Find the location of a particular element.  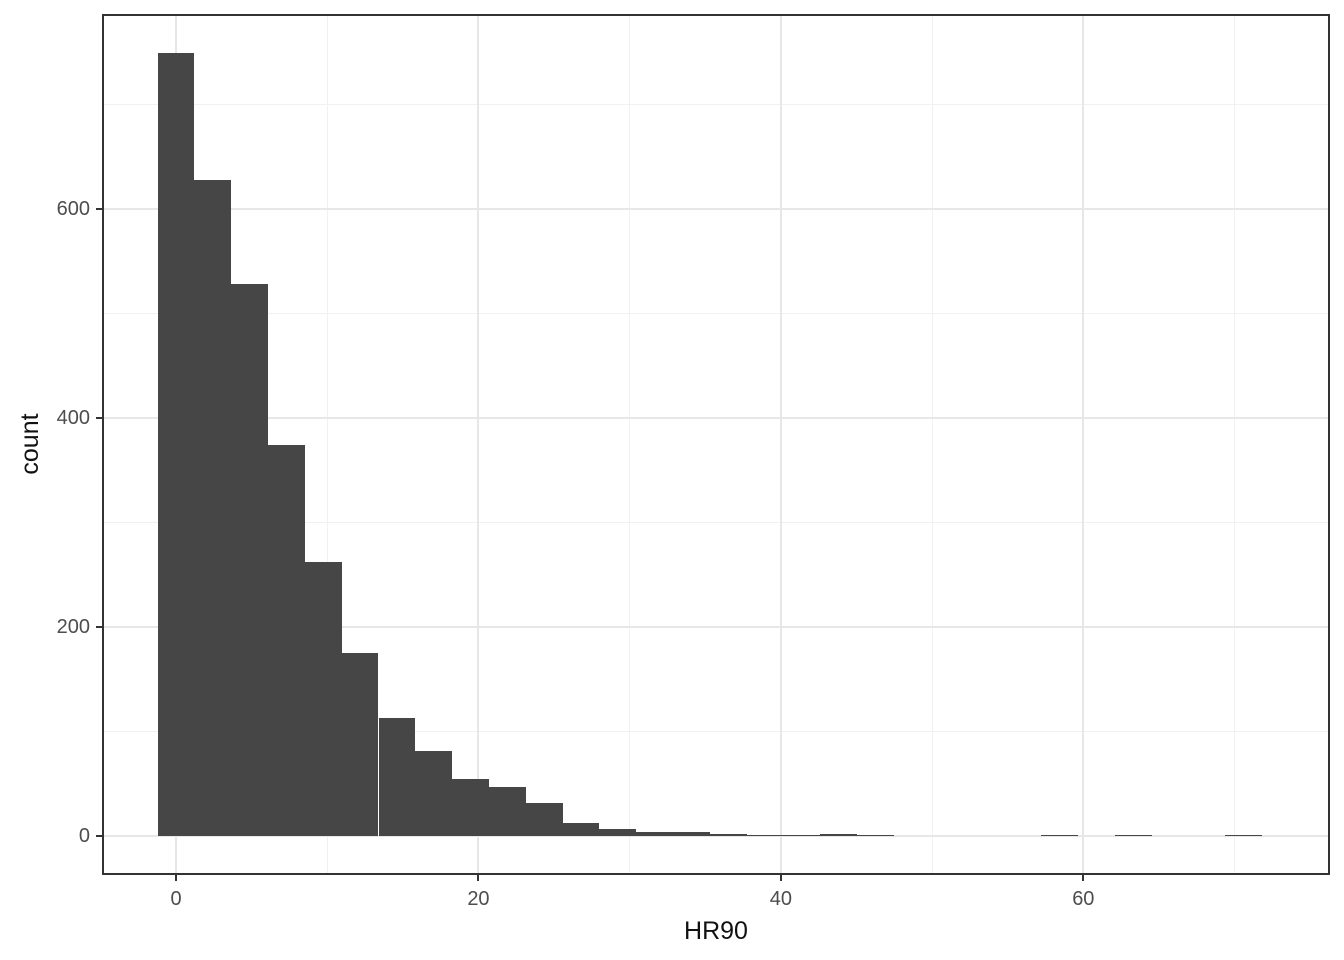

y-tick-label: 600 is located at coordinates (73, 208).